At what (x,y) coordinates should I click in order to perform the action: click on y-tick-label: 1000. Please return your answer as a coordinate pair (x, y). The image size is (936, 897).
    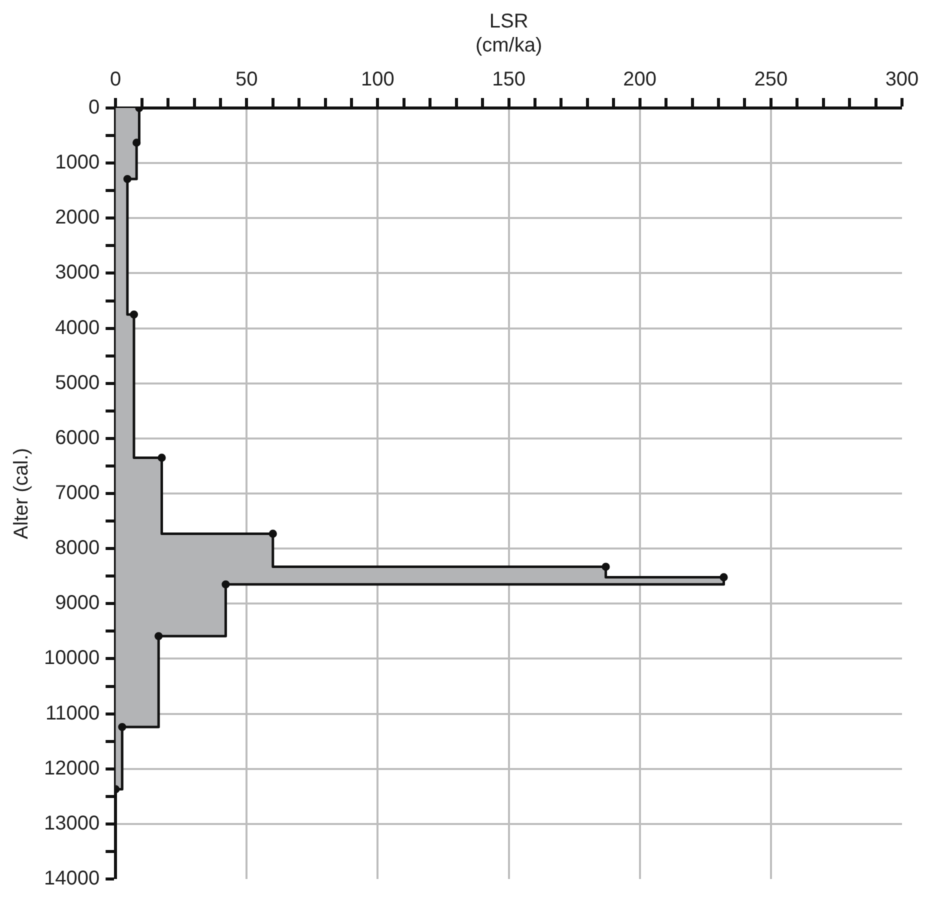
    Looking at the image, I should click on (77, 163).